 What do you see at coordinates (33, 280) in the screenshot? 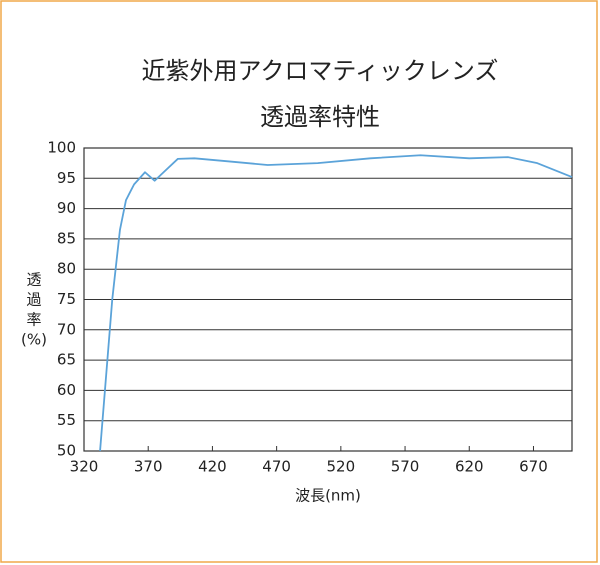
I see `y-axis-label: 透` at bounding box center [33, 280].